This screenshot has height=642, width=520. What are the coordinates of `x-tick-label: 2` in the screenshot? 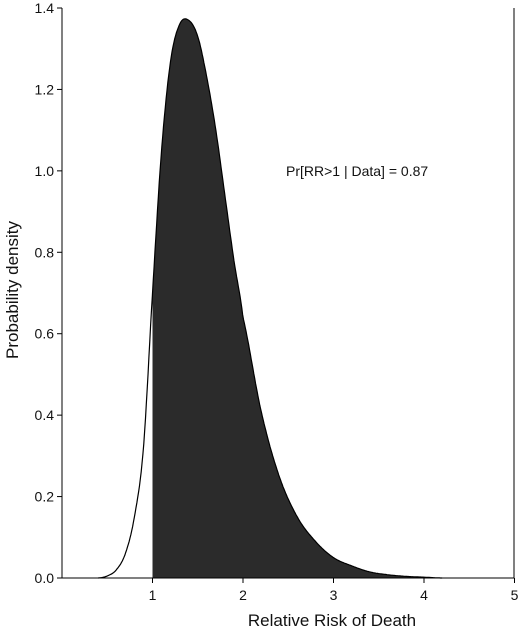 It's located at (243, 595).